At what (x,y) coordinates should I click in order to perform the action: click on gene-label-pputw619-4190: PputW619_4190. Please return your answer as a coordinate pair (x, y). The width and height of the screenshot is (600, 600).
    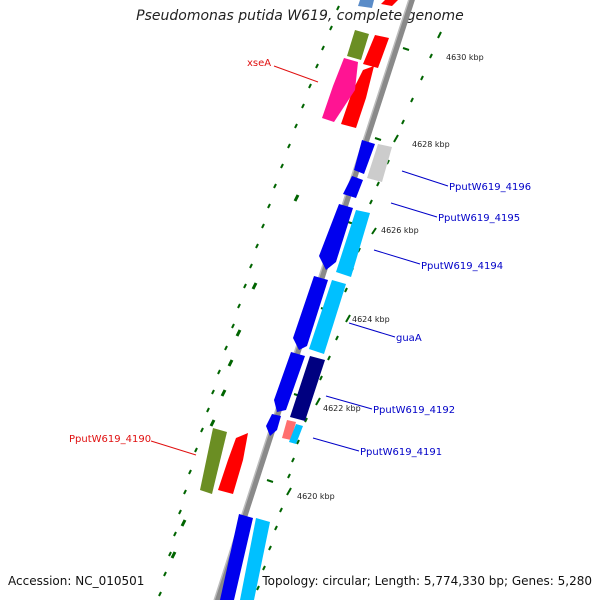
    Looking at the image, I should click on (110, 439).